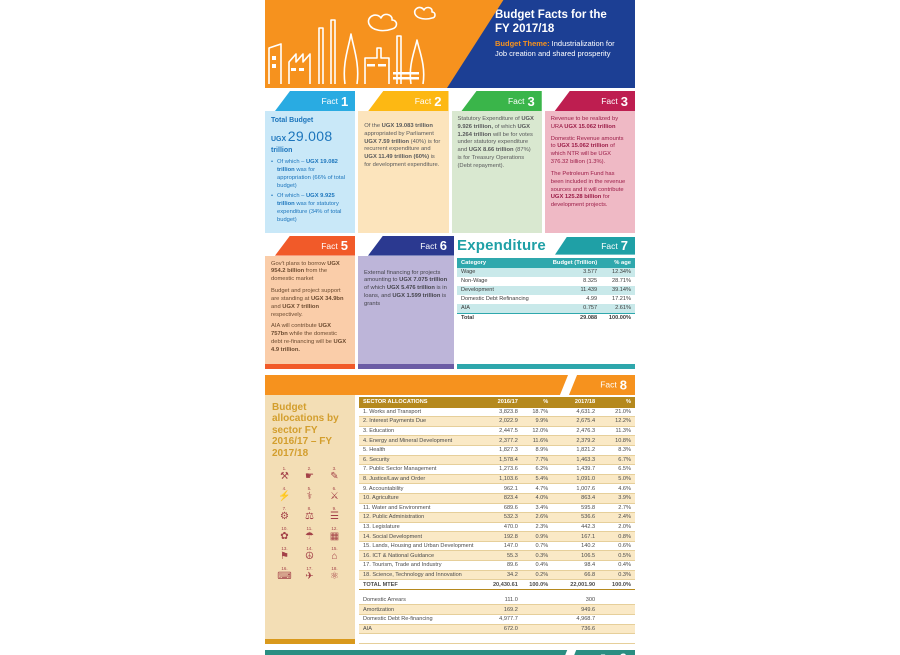 Image resolution: width=900 pixels, height=655 pixels. Describe the element at coordinates (499, 412) in the screenshot. I see `table-cell: 3,823.8` at that location.